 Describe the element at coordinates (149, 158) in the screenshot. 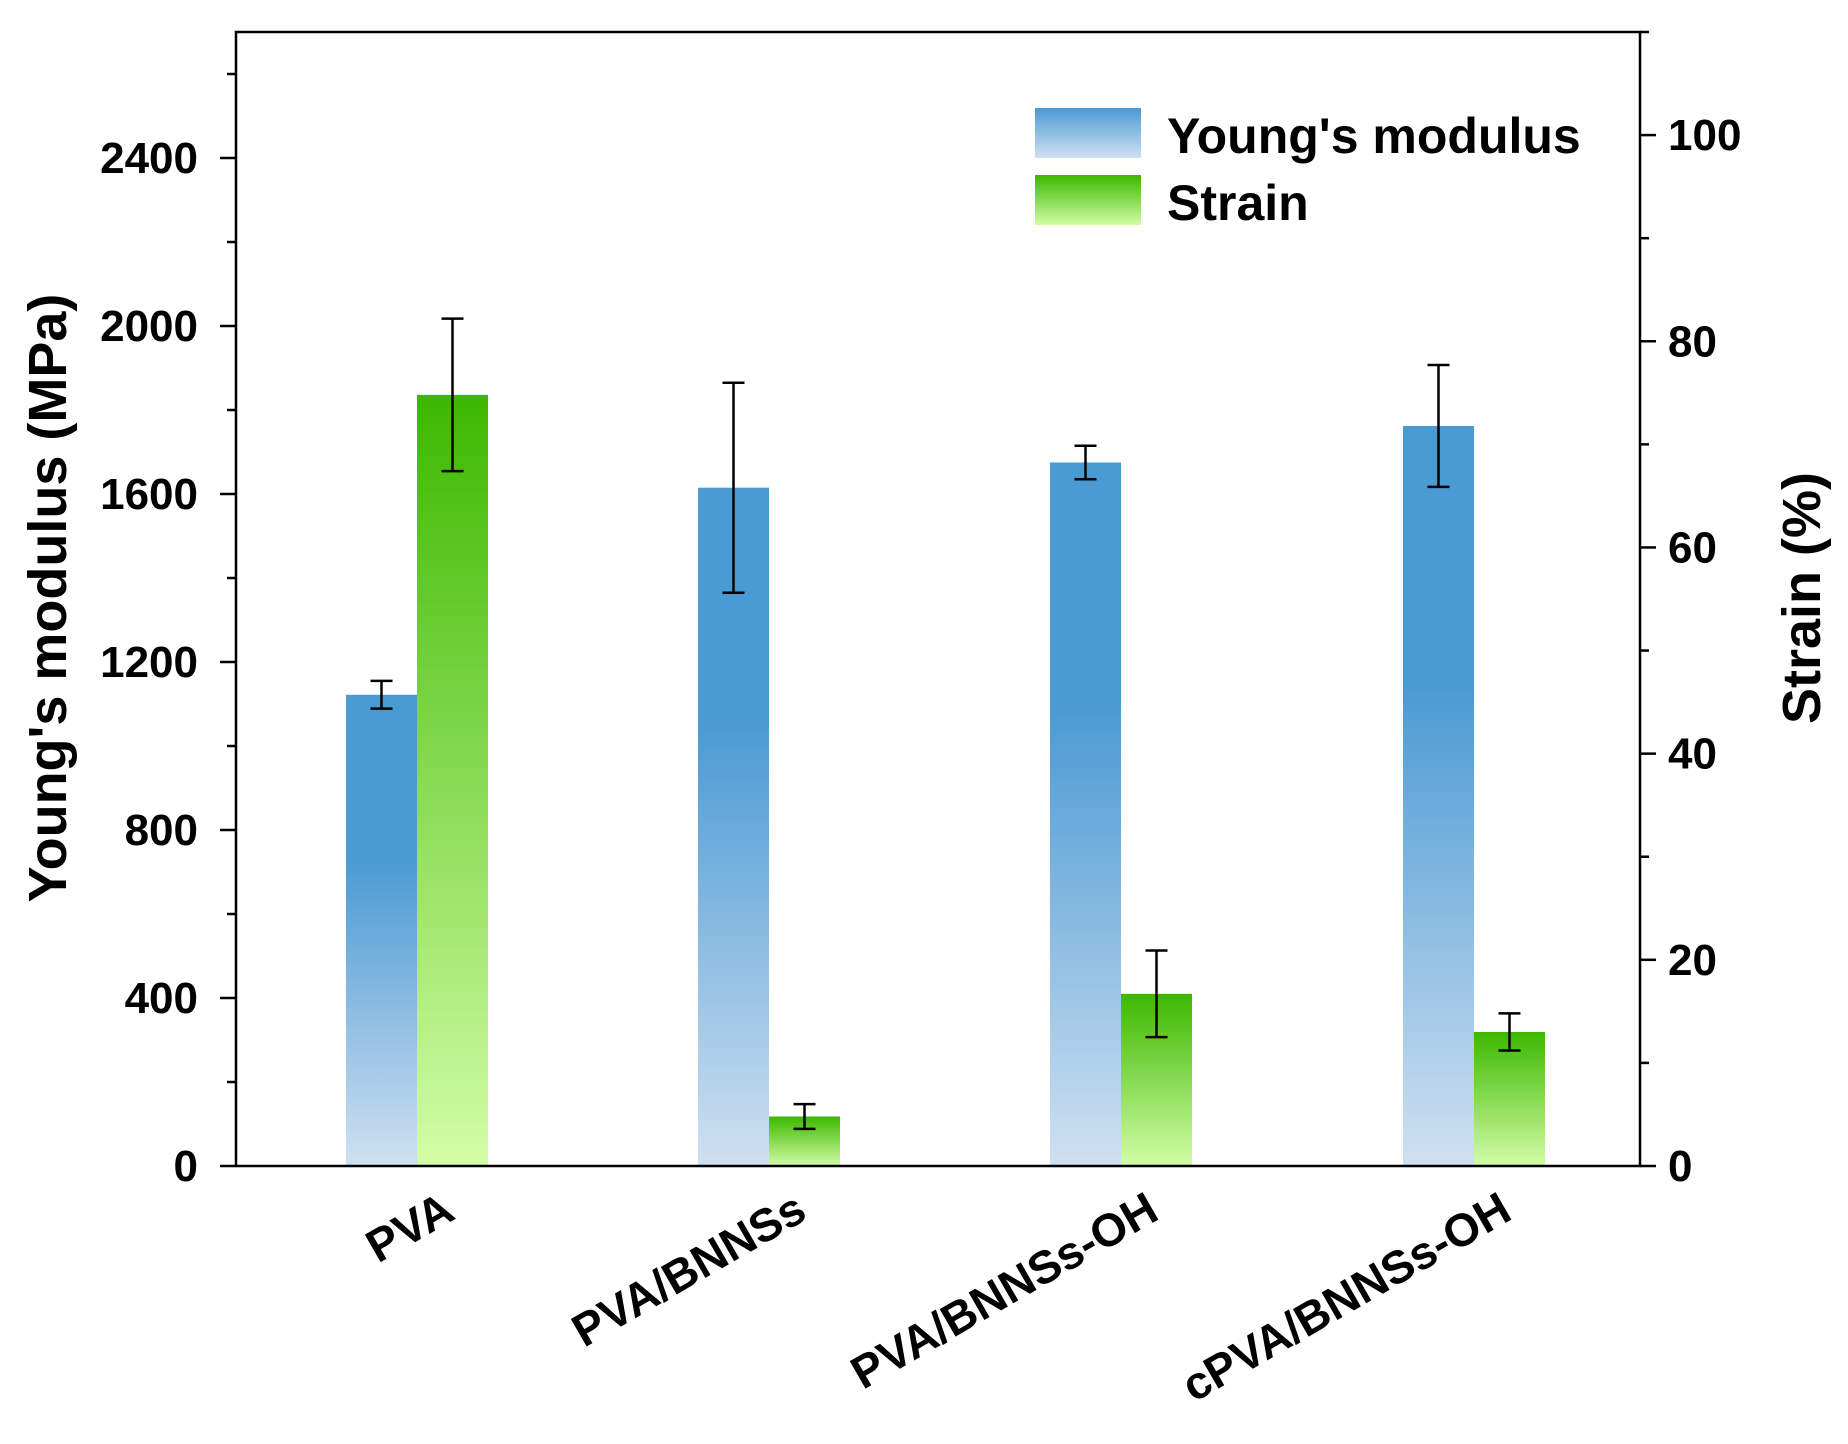

I see `left-tick-label-6: 2400` at that location.